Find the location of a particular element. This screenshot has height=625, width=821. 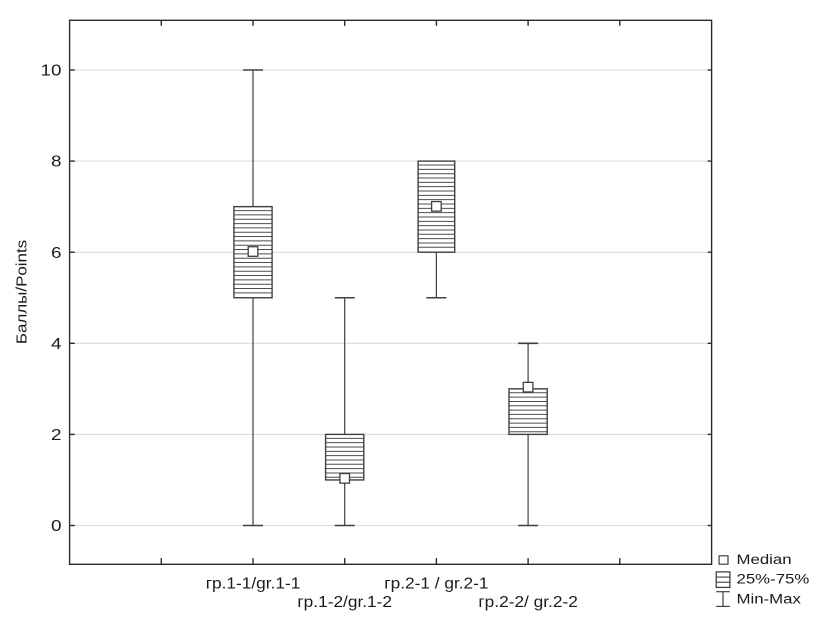

svg-text: 25%-75% is located at coordinates (773, 579).